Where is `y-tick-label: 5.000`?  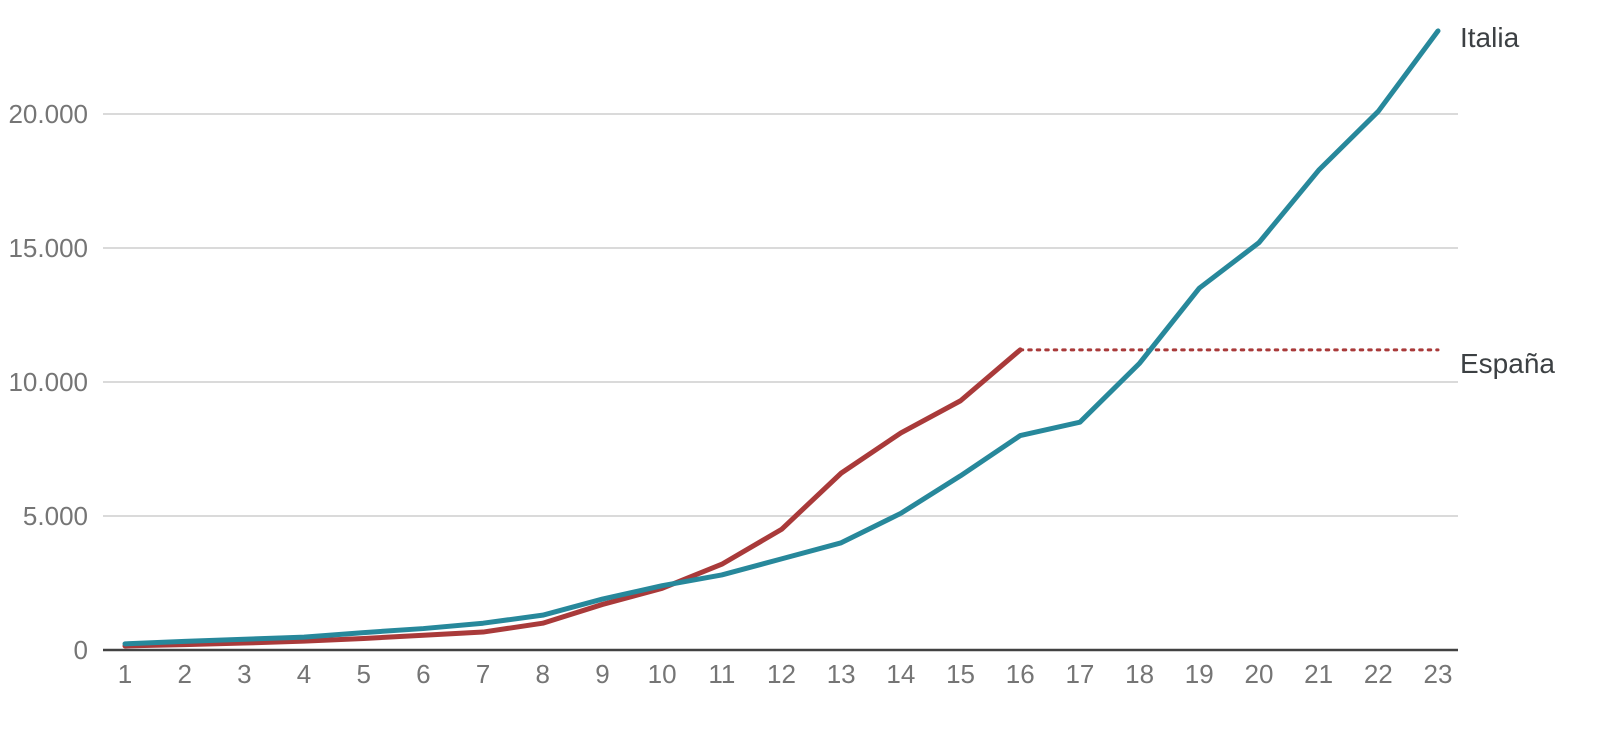
y-tick-label: 5.000 is located at coordinates (55, 516).